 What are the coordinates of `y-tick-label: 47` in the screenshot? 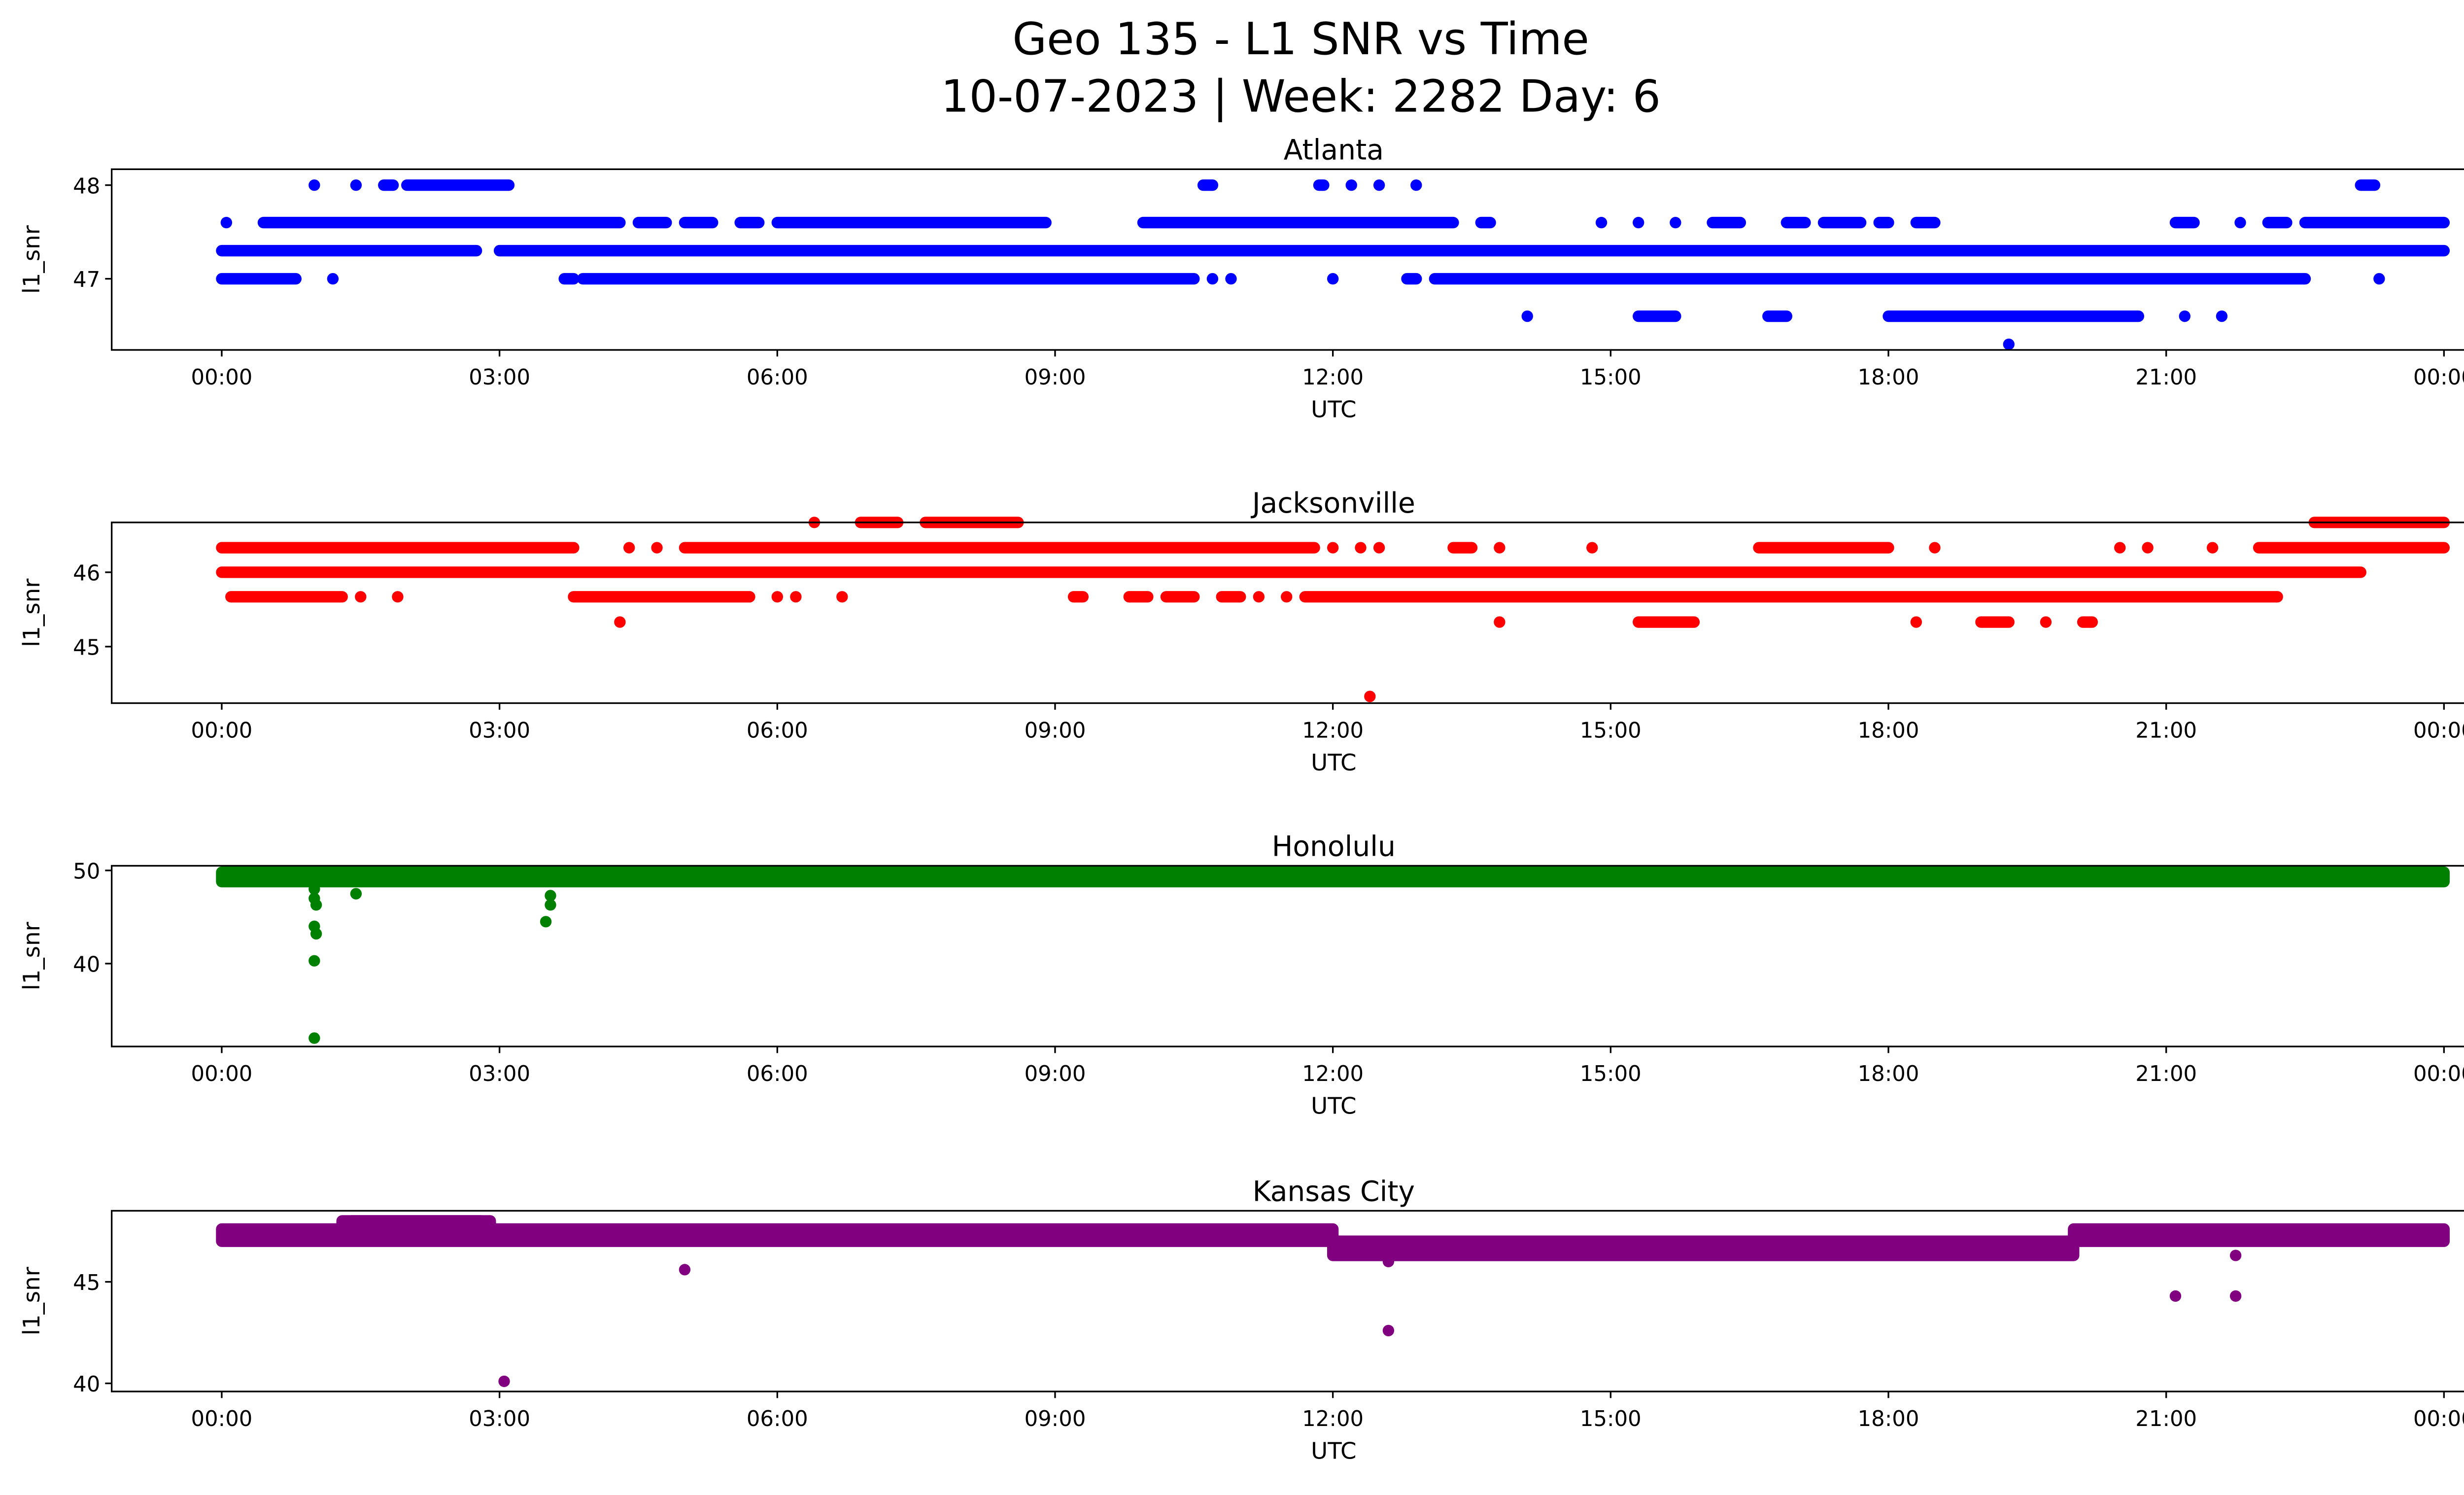 It's located at (86, 280).